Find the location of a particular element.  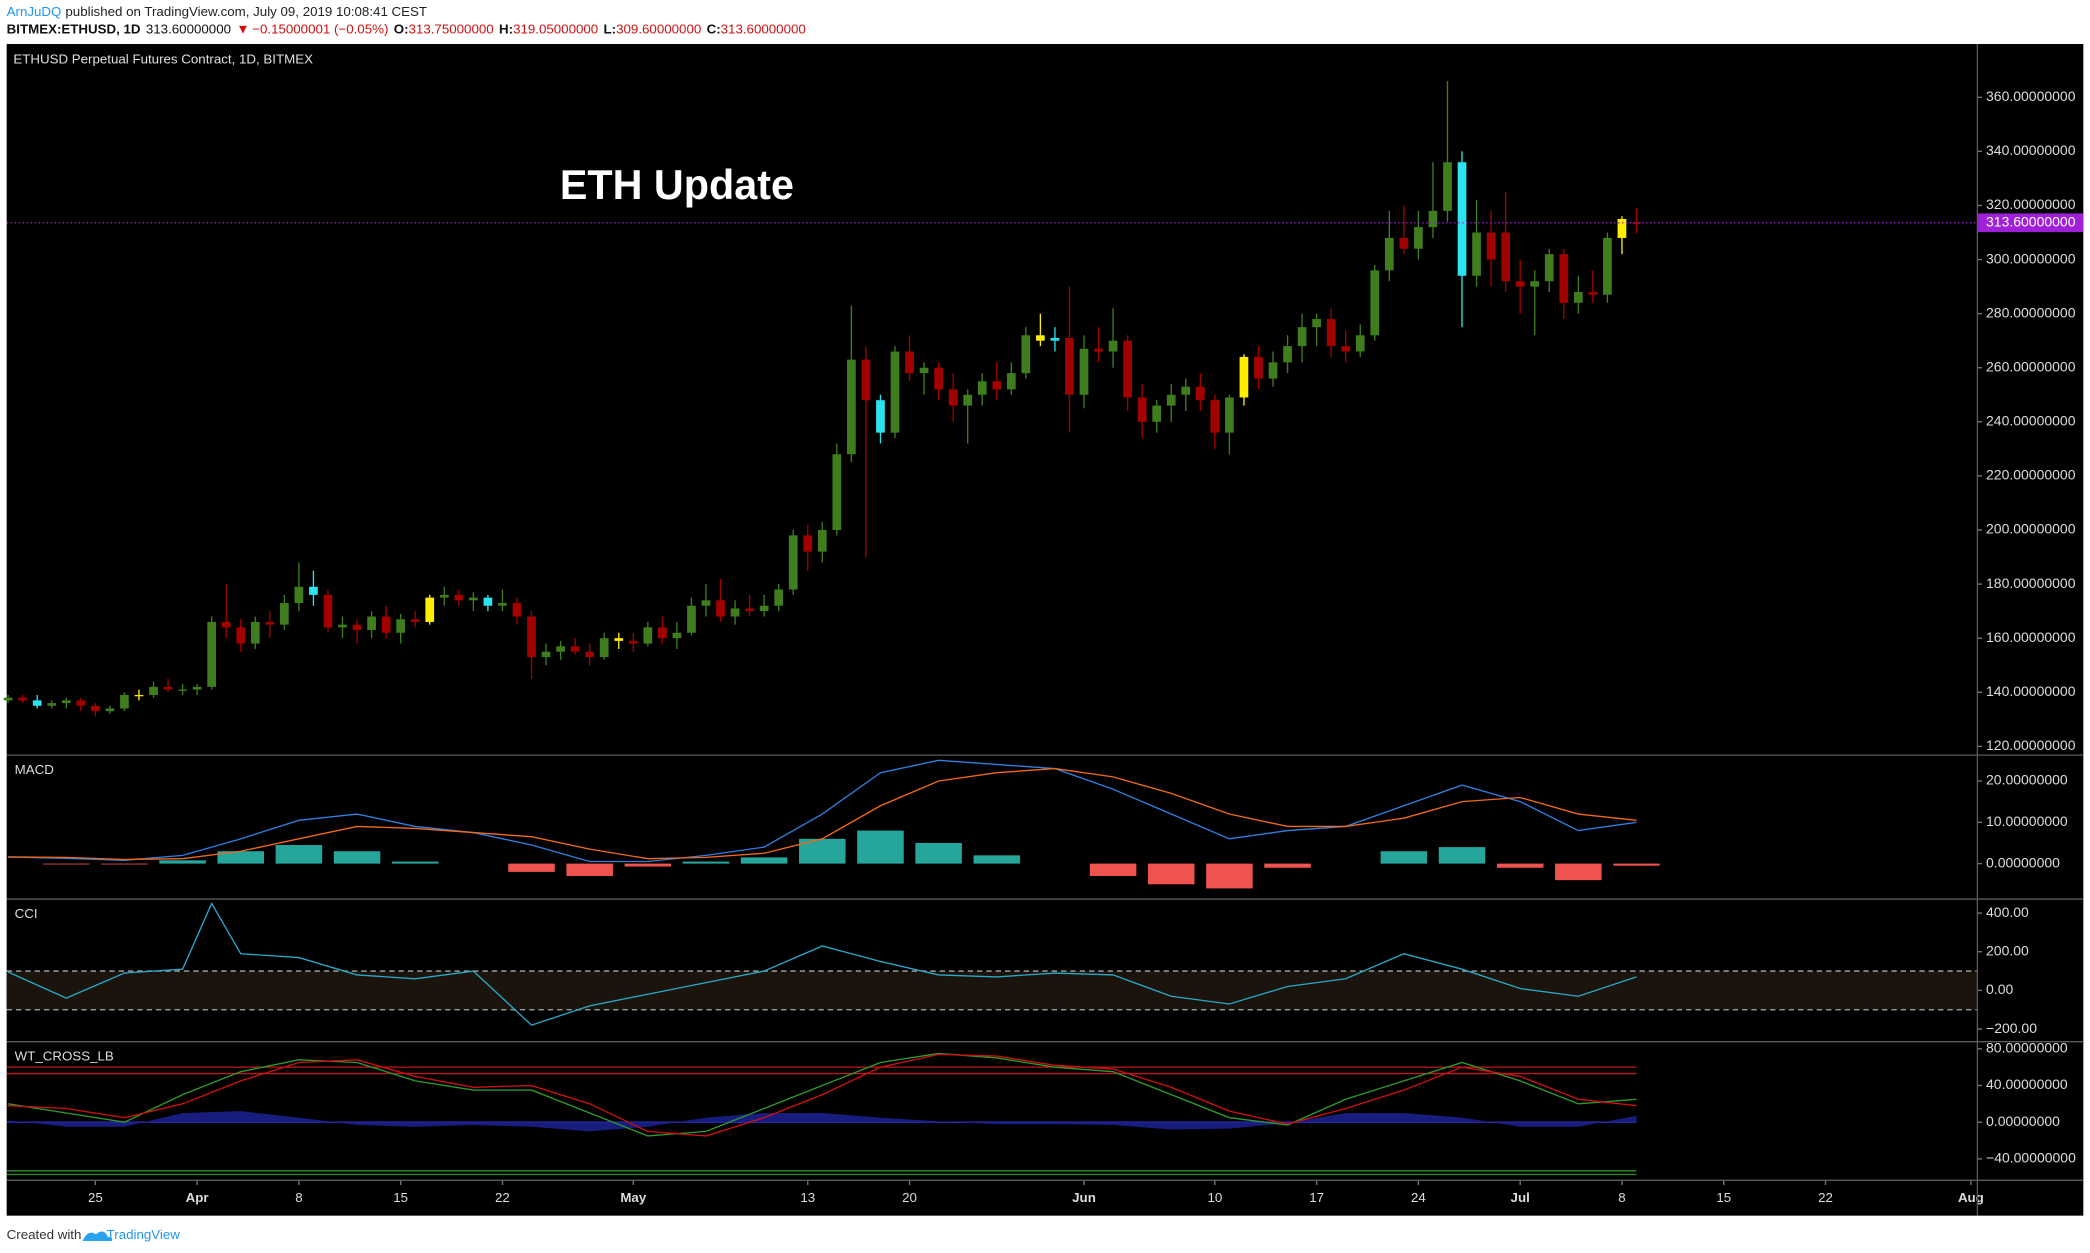

x-tick-label: 22 is located at coordinates (502, 1197).